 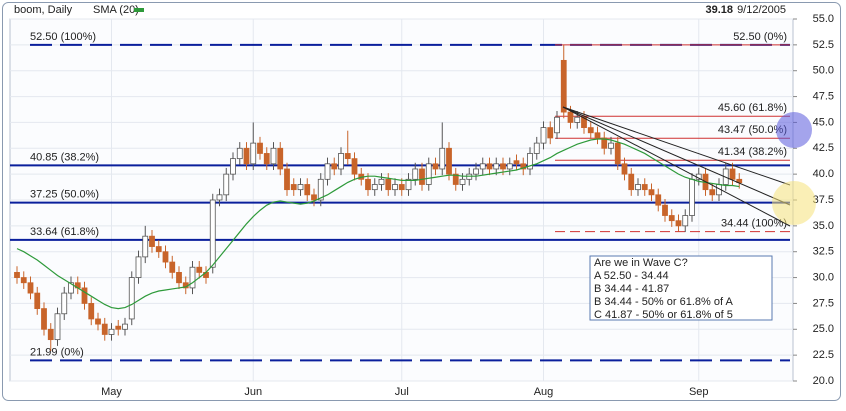 I want to click on level-label: 34.44 (100%), so click(x=754, y=224).